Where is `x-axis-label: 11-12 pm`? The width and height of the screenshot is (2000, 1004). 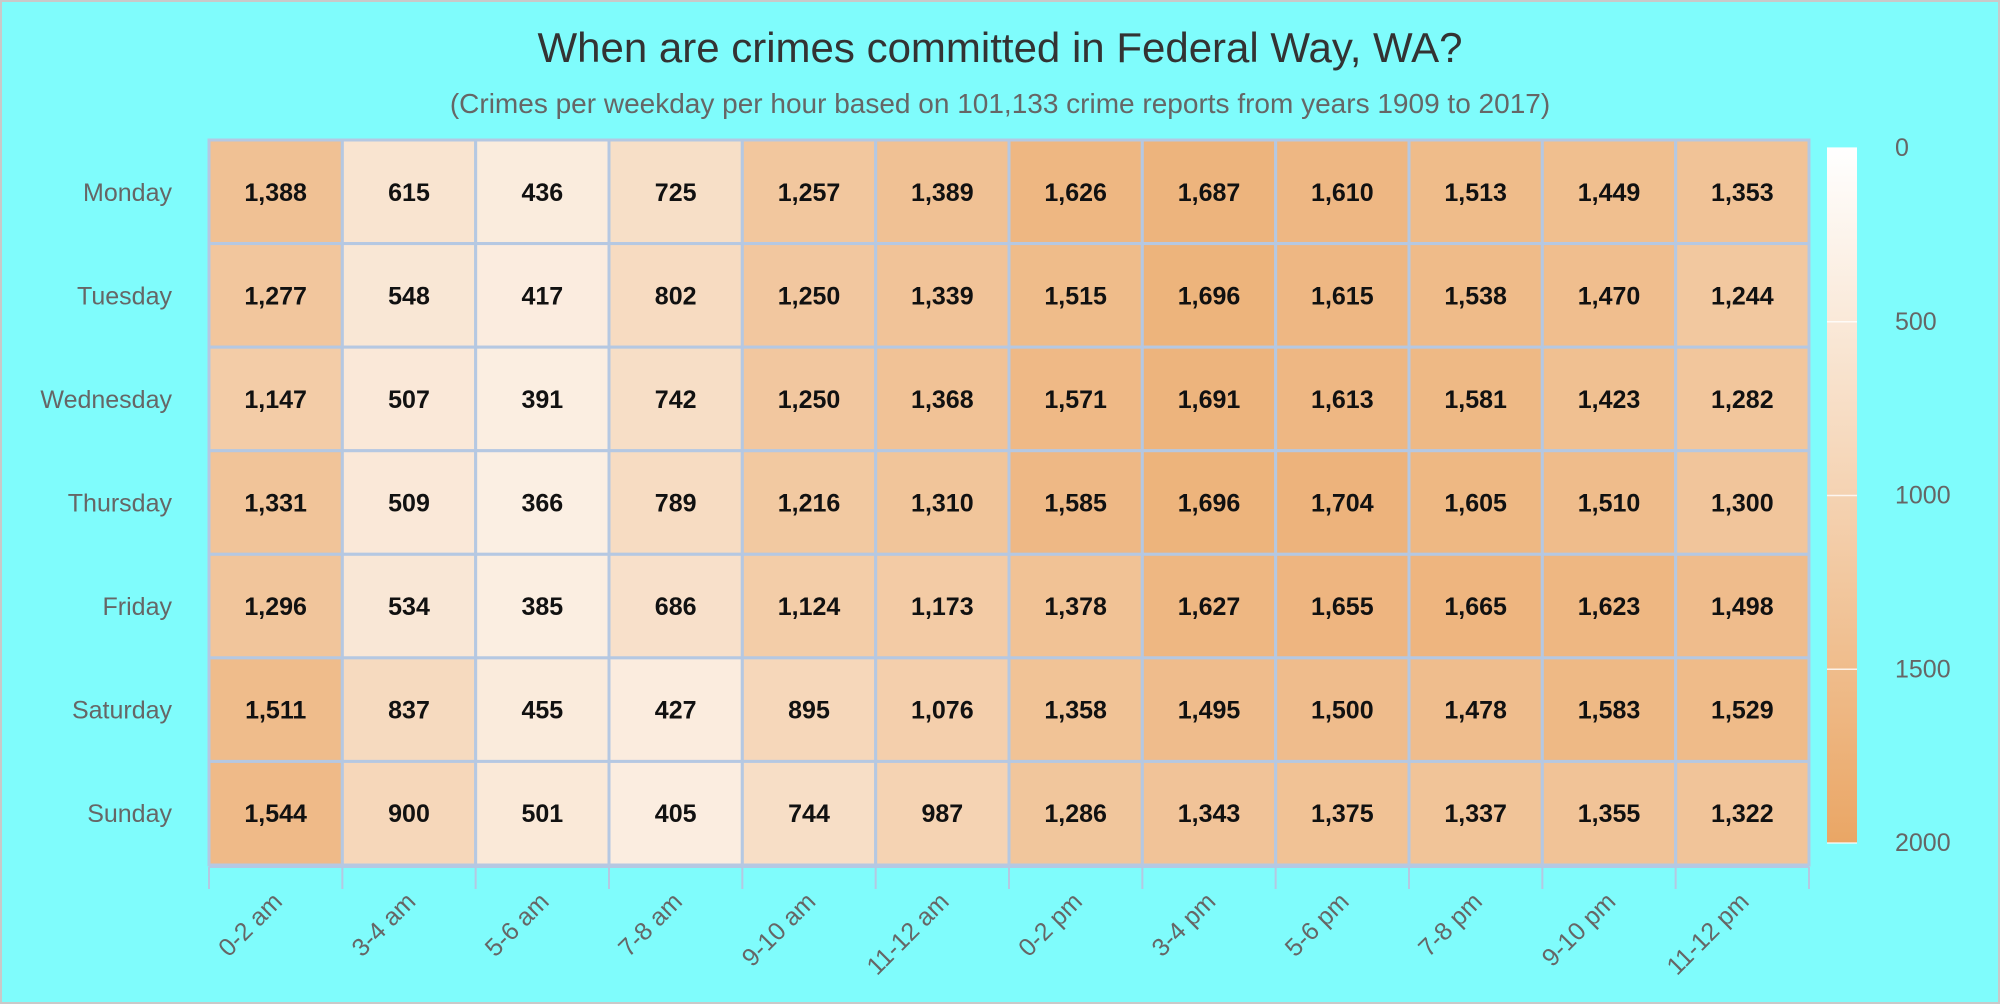 x-axis-label: 11-12 pm is located at coordinates (1707, 933).